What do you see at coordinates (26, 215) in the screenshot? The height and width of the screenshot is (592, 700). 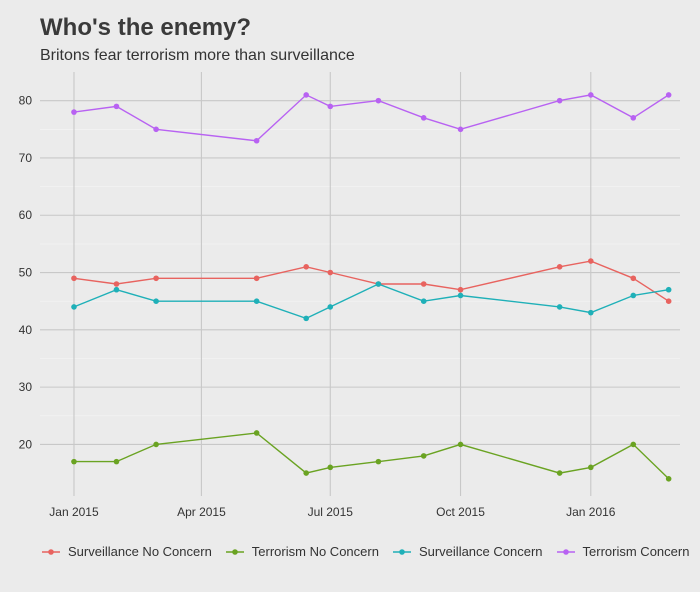 I see `y-tick-label: 60` at bounding box center [26, 215].